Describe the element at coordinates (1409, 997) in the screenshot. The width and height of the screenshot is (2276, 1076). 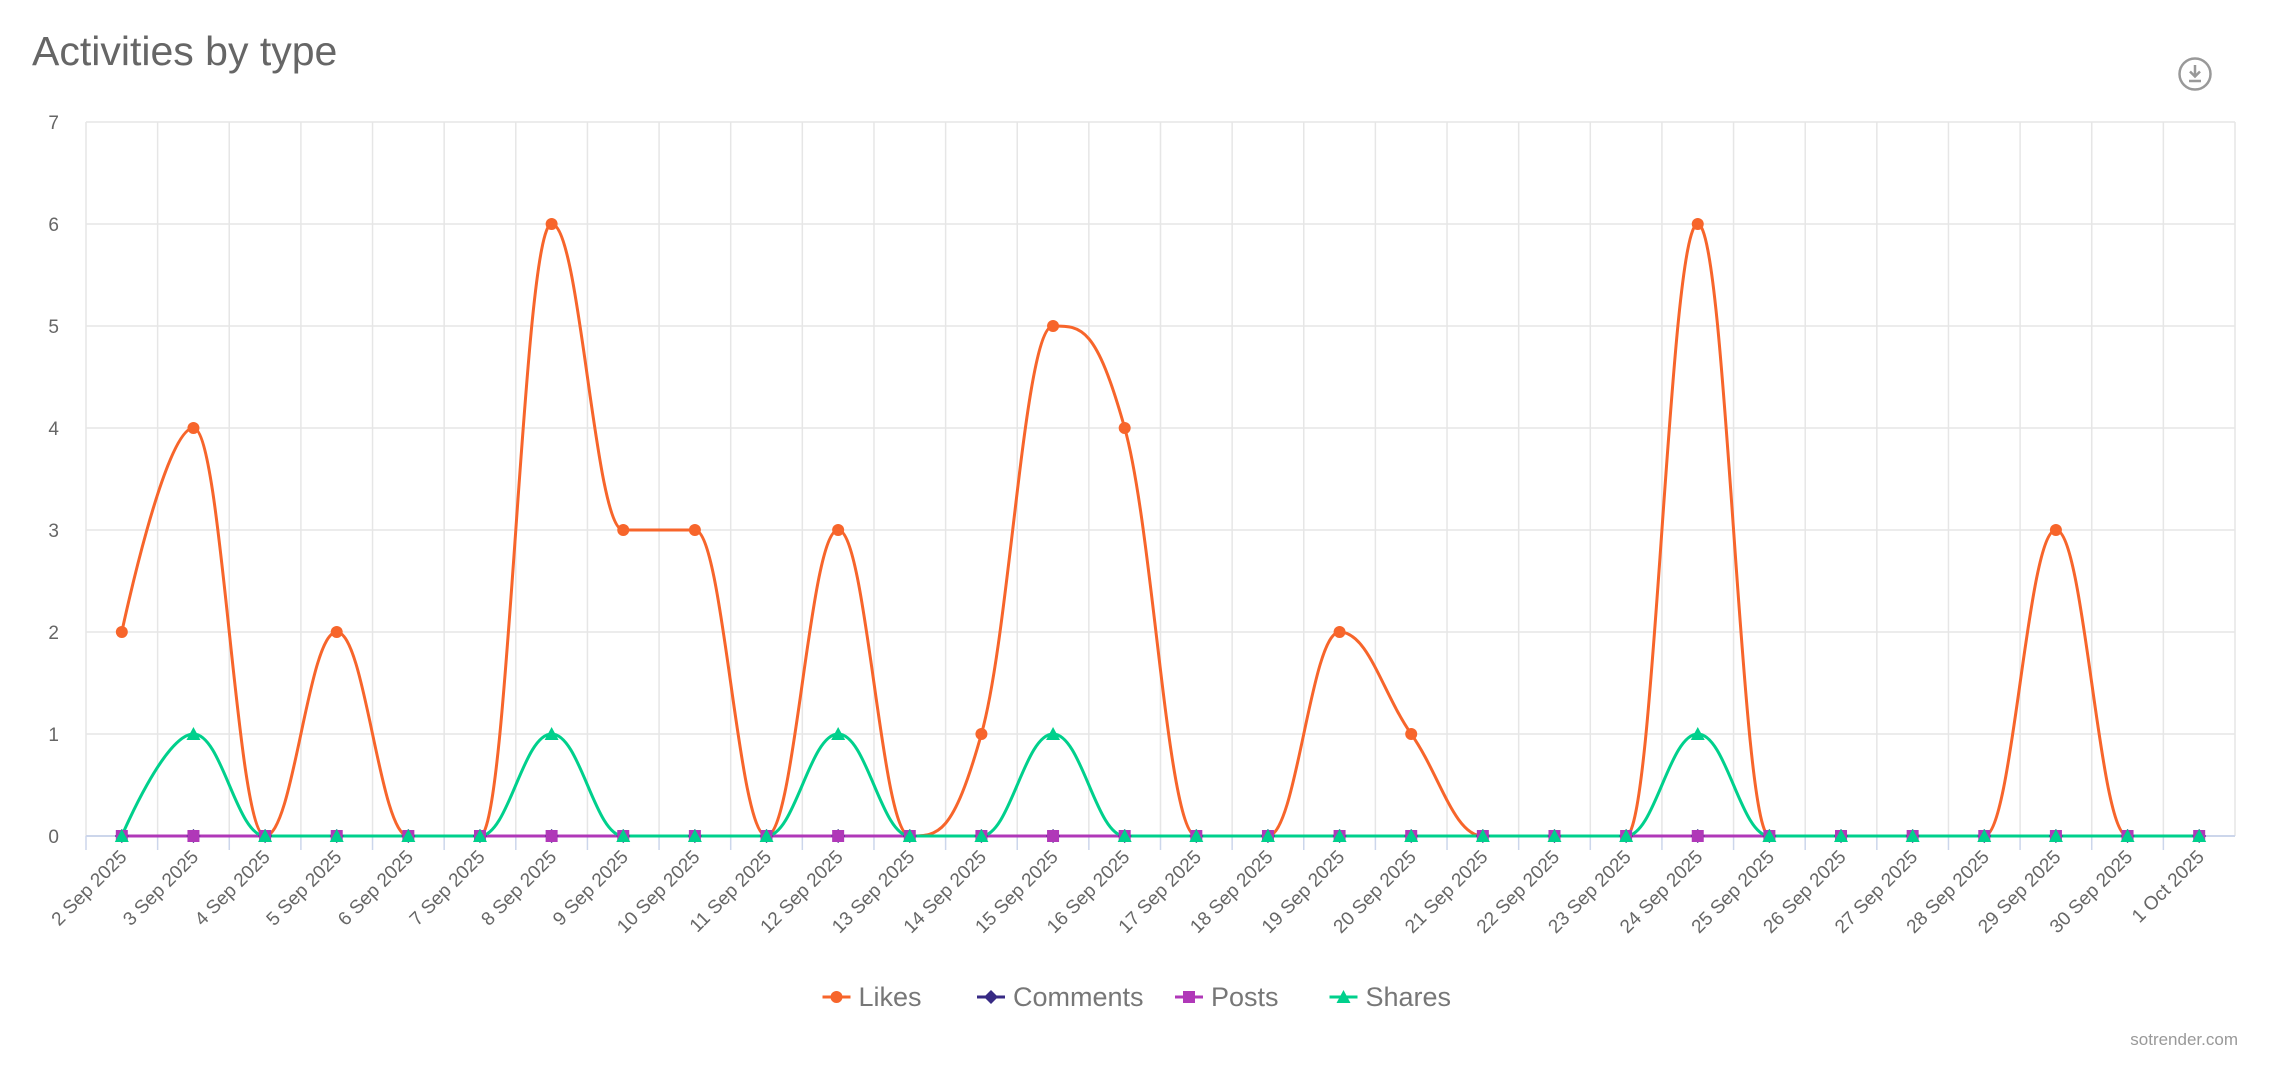
I see `legend-label: Shares` at that location.